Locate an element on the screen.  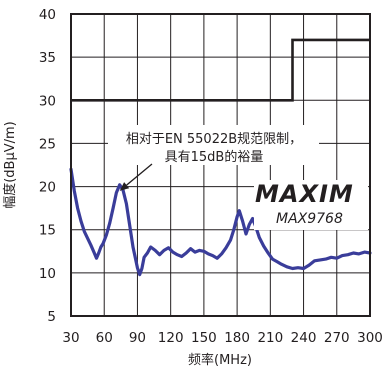
y-tick-label: 10 is located at coordinates (47, 274).